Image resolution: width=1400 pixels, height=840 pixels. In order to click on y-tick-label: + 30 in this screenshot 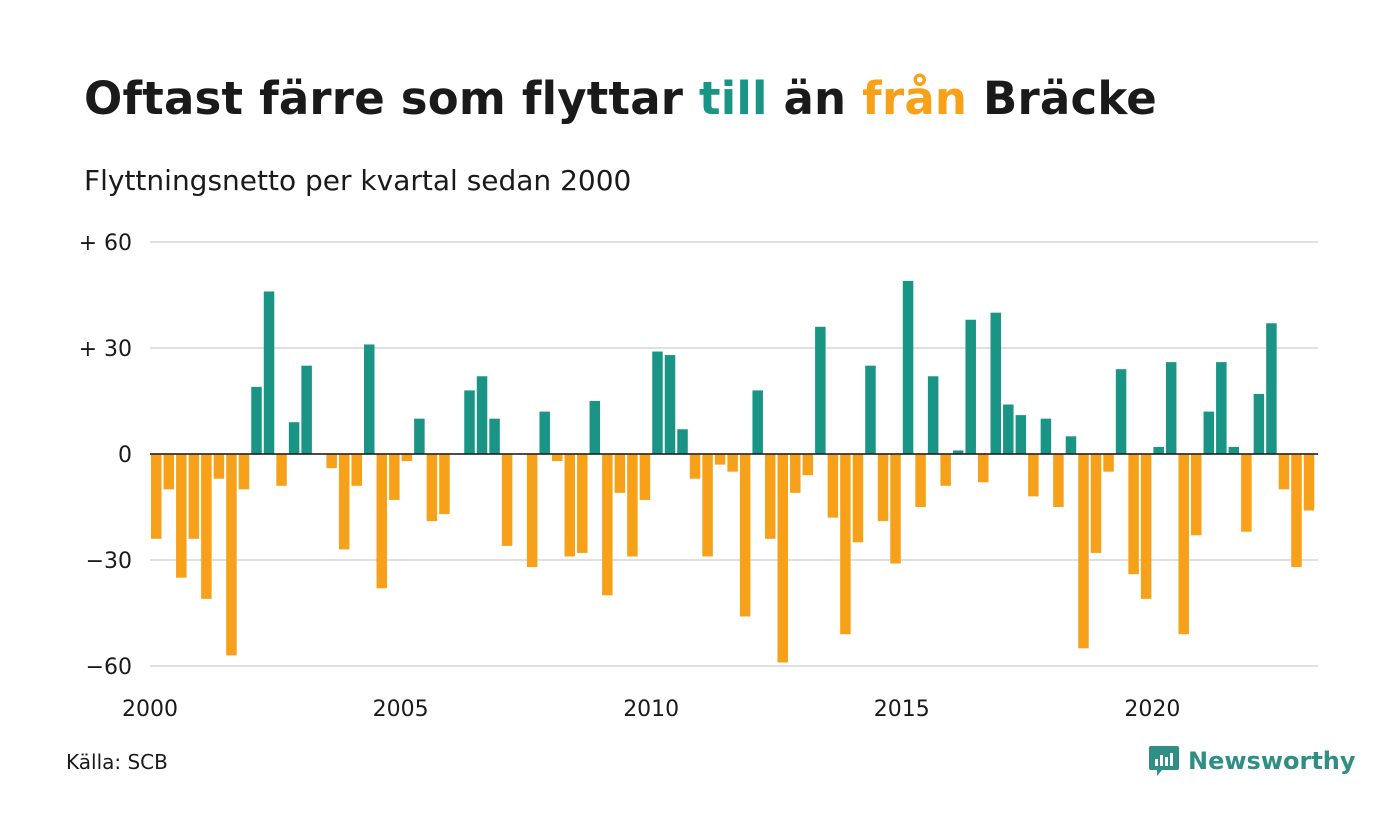, I will do `click(105, 349)`.